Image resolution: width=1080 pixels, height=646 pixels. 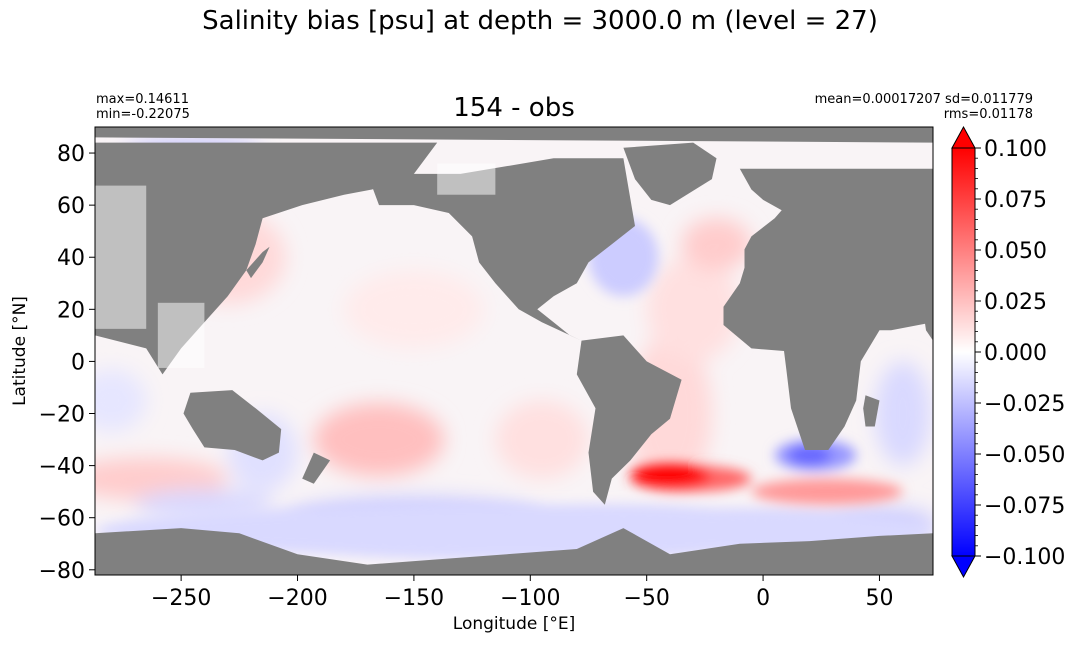 What do you see at coordinates (1024, 506) in the screenshot?
I see `colorbar-tick-label: −0.075` at bounding box center [1024, 506].